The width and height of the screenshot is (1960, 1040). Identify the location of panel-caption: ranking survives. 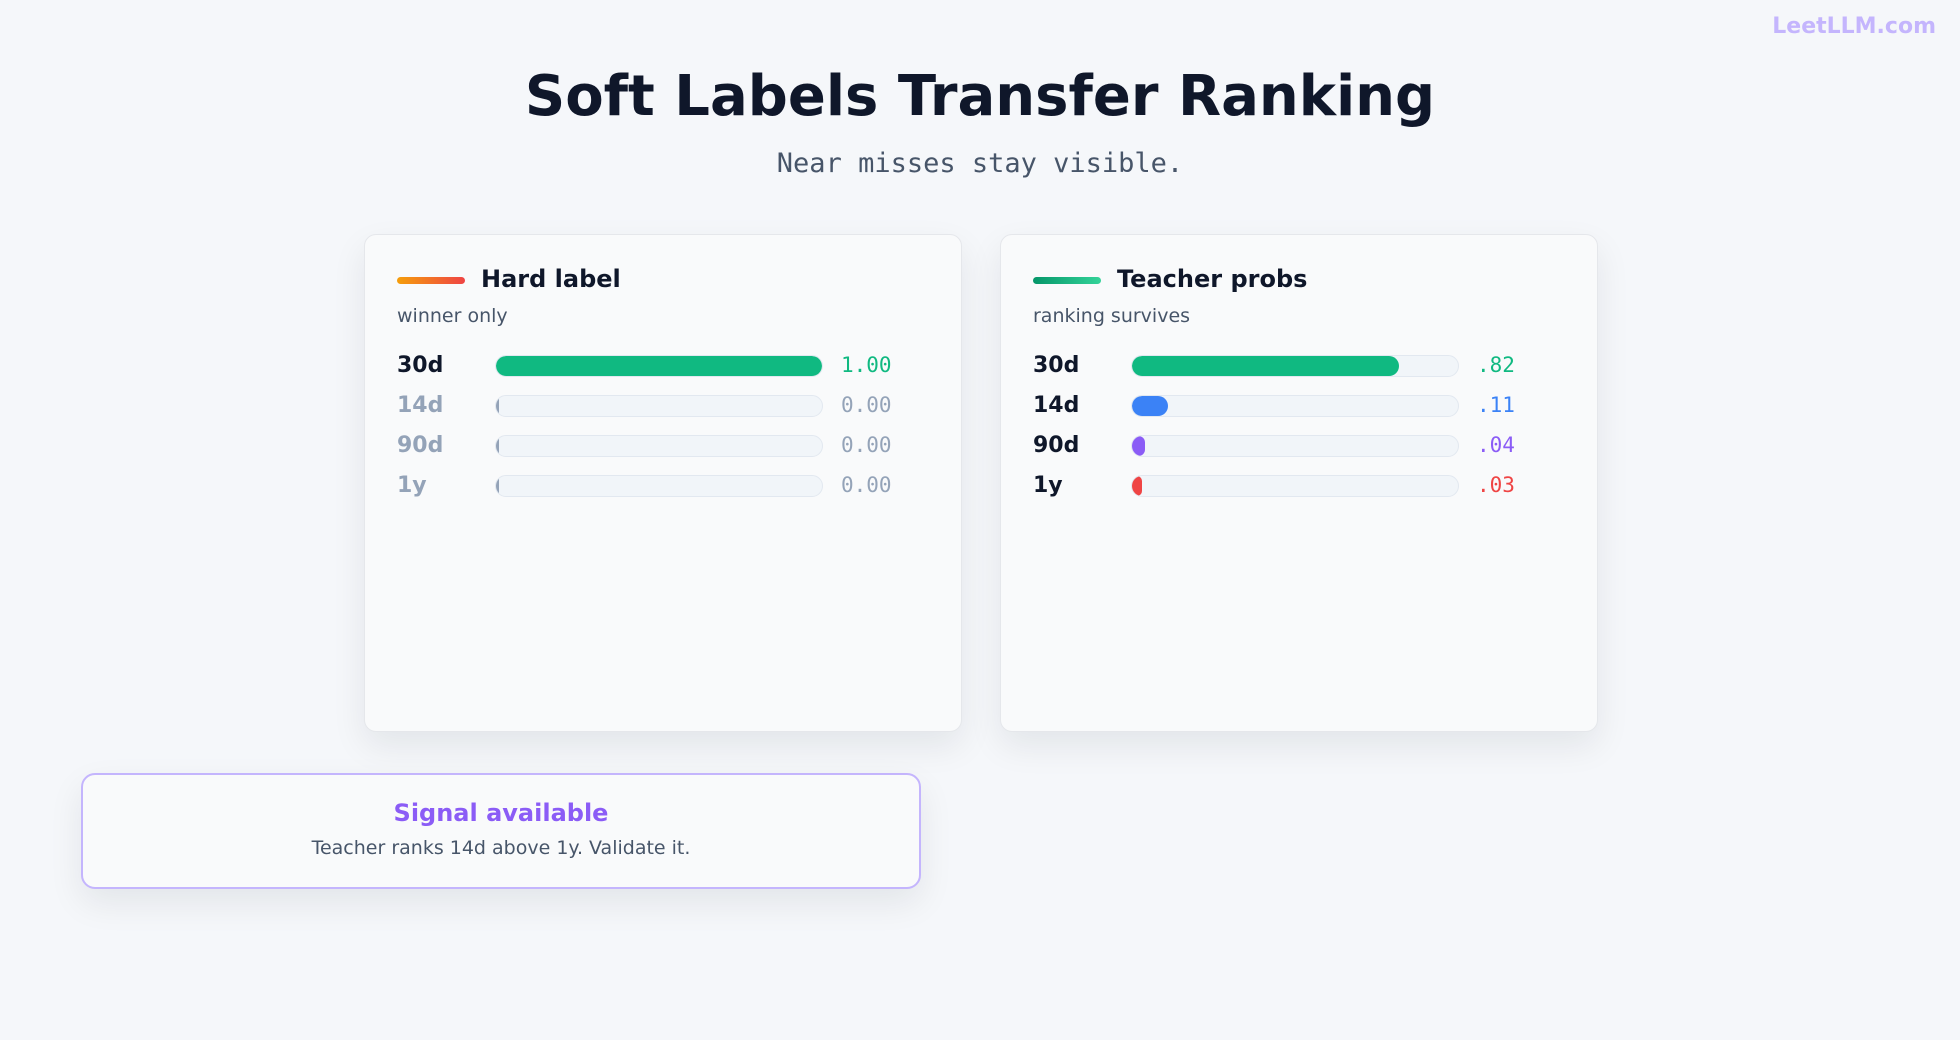
(1112, 316).